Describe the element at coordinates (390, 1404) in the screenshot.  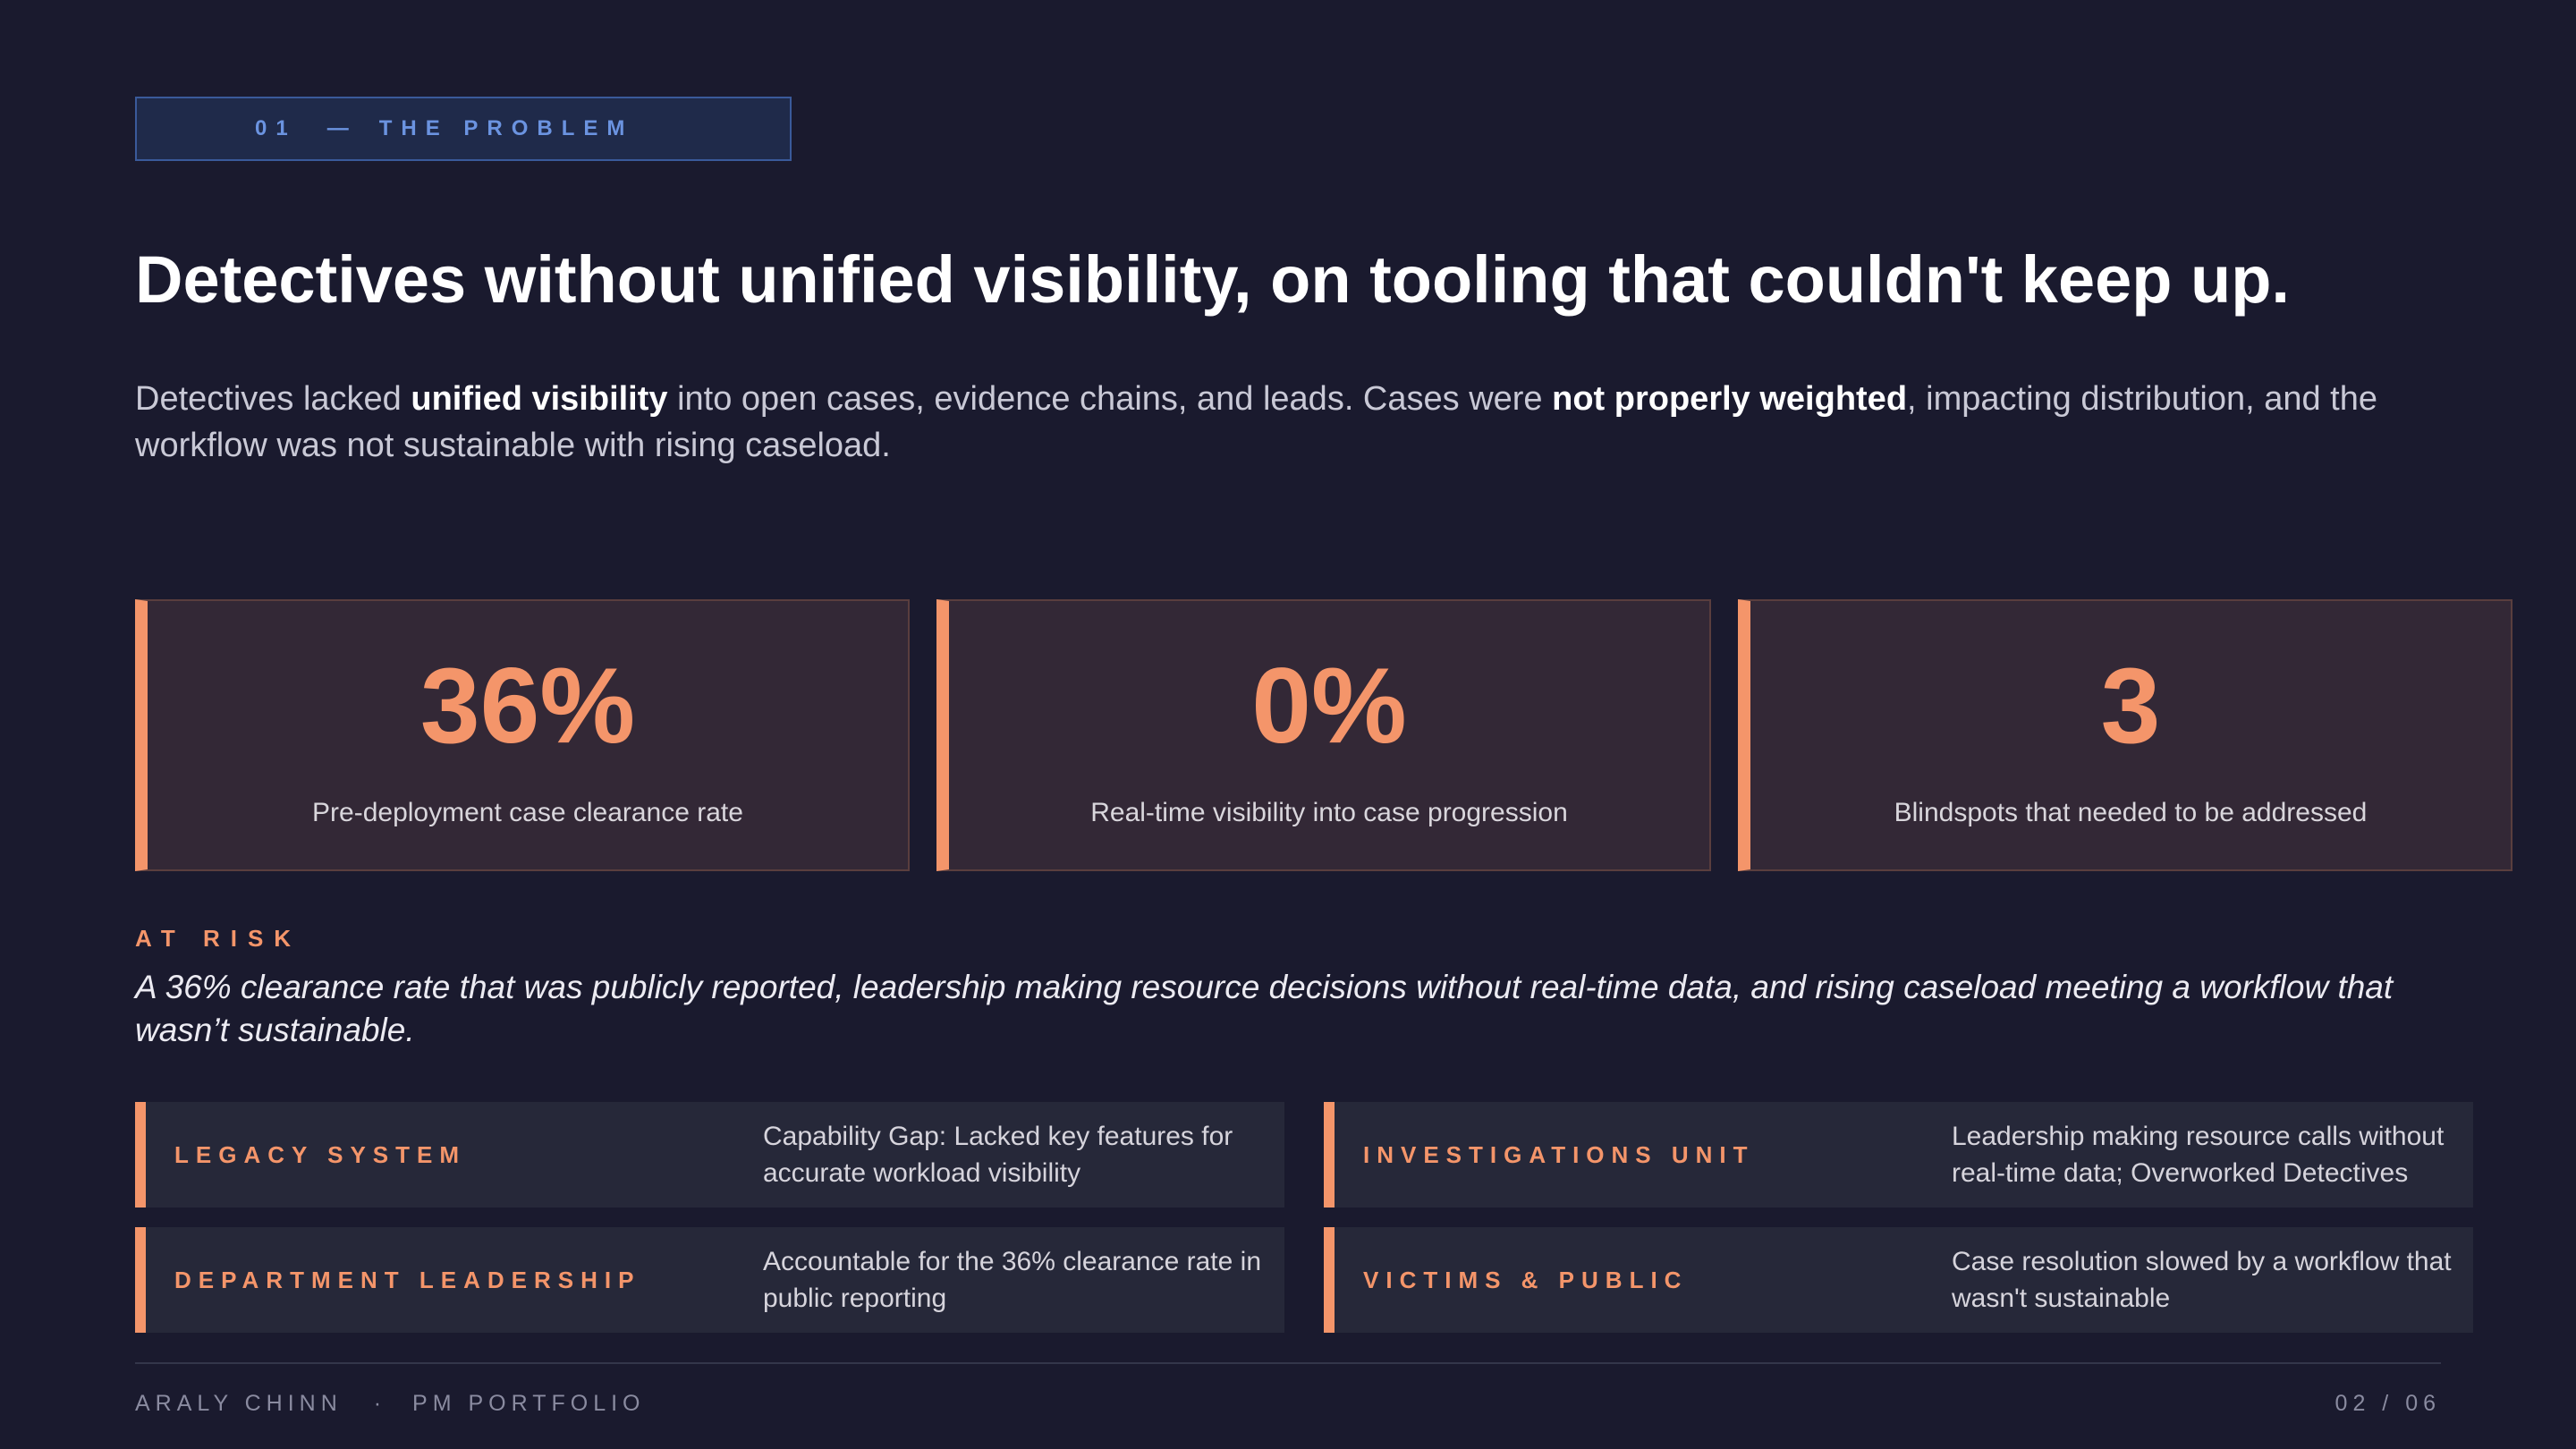
I see `footer-credit: ARALY CHINN · PM PORTFOLIO` at that location.